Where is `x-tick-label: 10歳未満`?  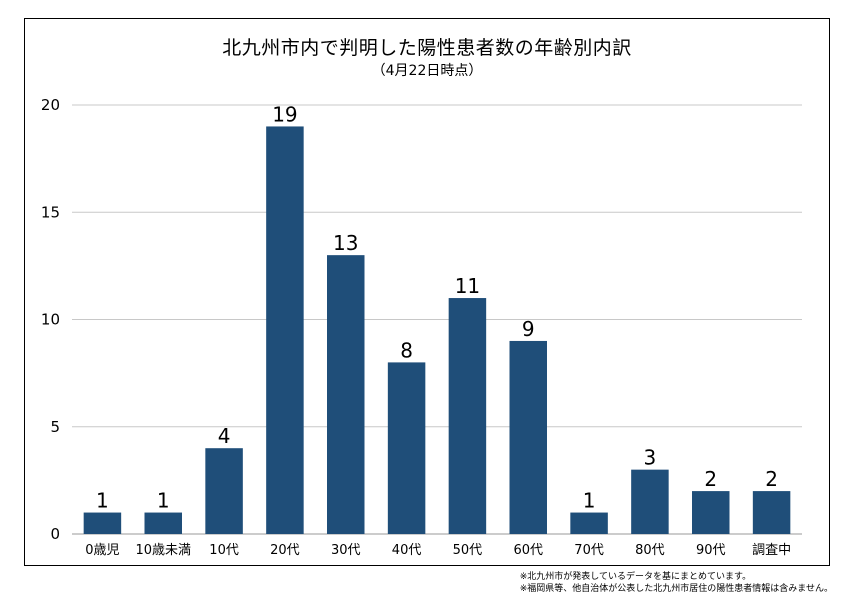 x-tick-label: 10歳未満 is located at coordinates (163, 550).